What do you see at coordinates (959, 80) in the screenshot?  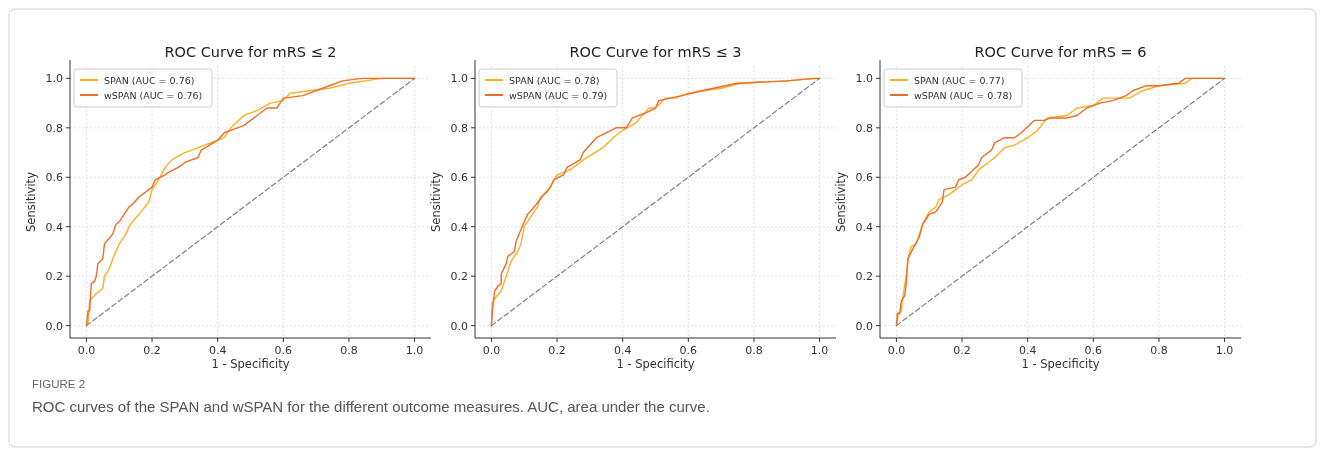 I see `legend-label: SPAN (AUC = 0.77)` at bounding box center [959, 80].